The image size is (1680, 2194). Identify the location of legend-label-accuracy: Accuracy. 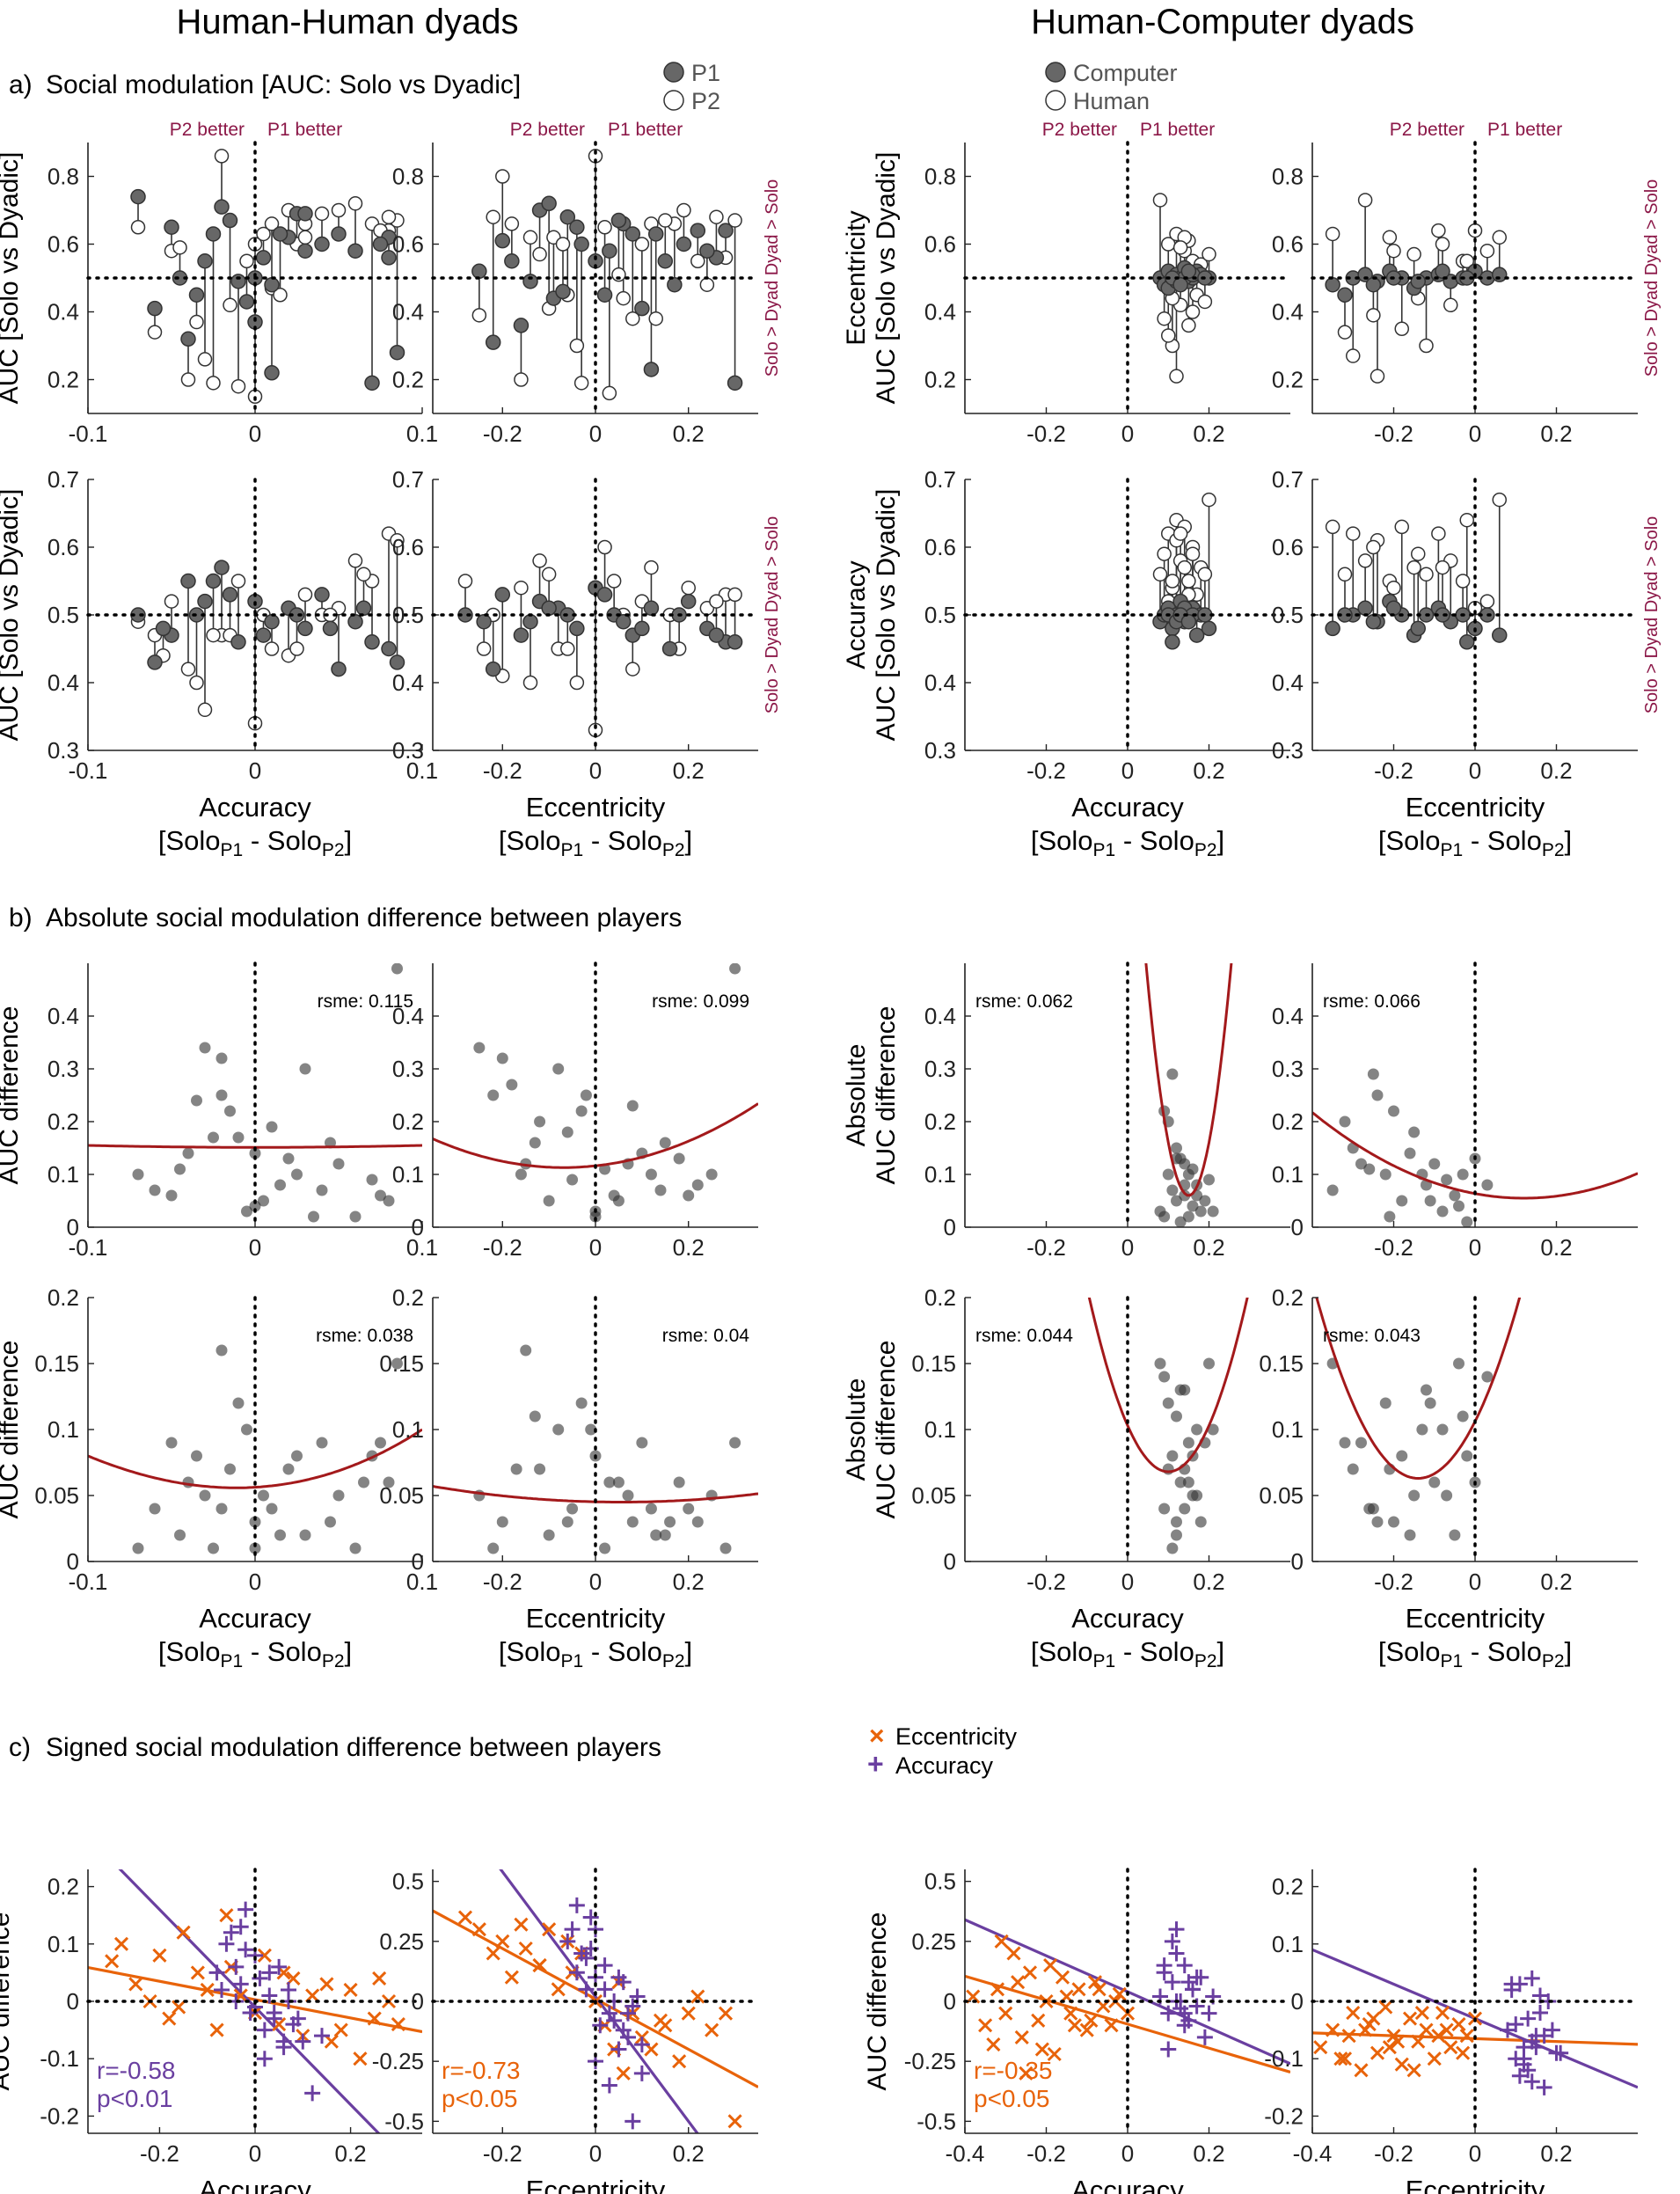
(944, 1765).